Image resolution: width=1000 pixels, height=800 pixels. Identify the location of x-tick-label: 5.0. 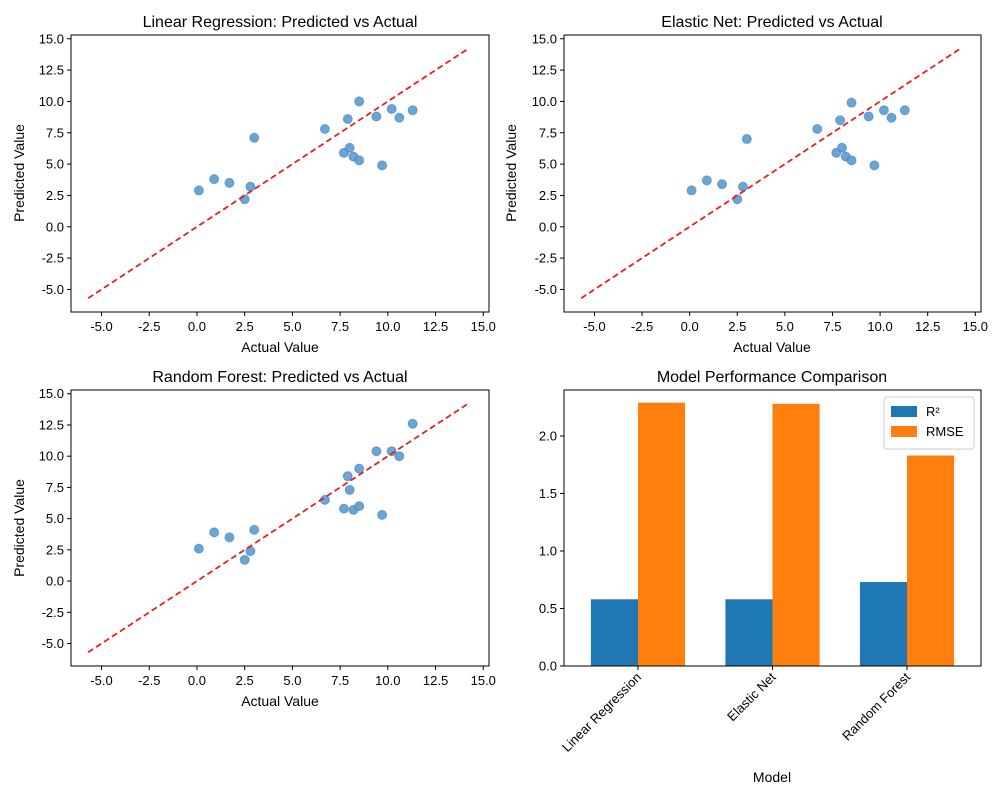
(292, 326).